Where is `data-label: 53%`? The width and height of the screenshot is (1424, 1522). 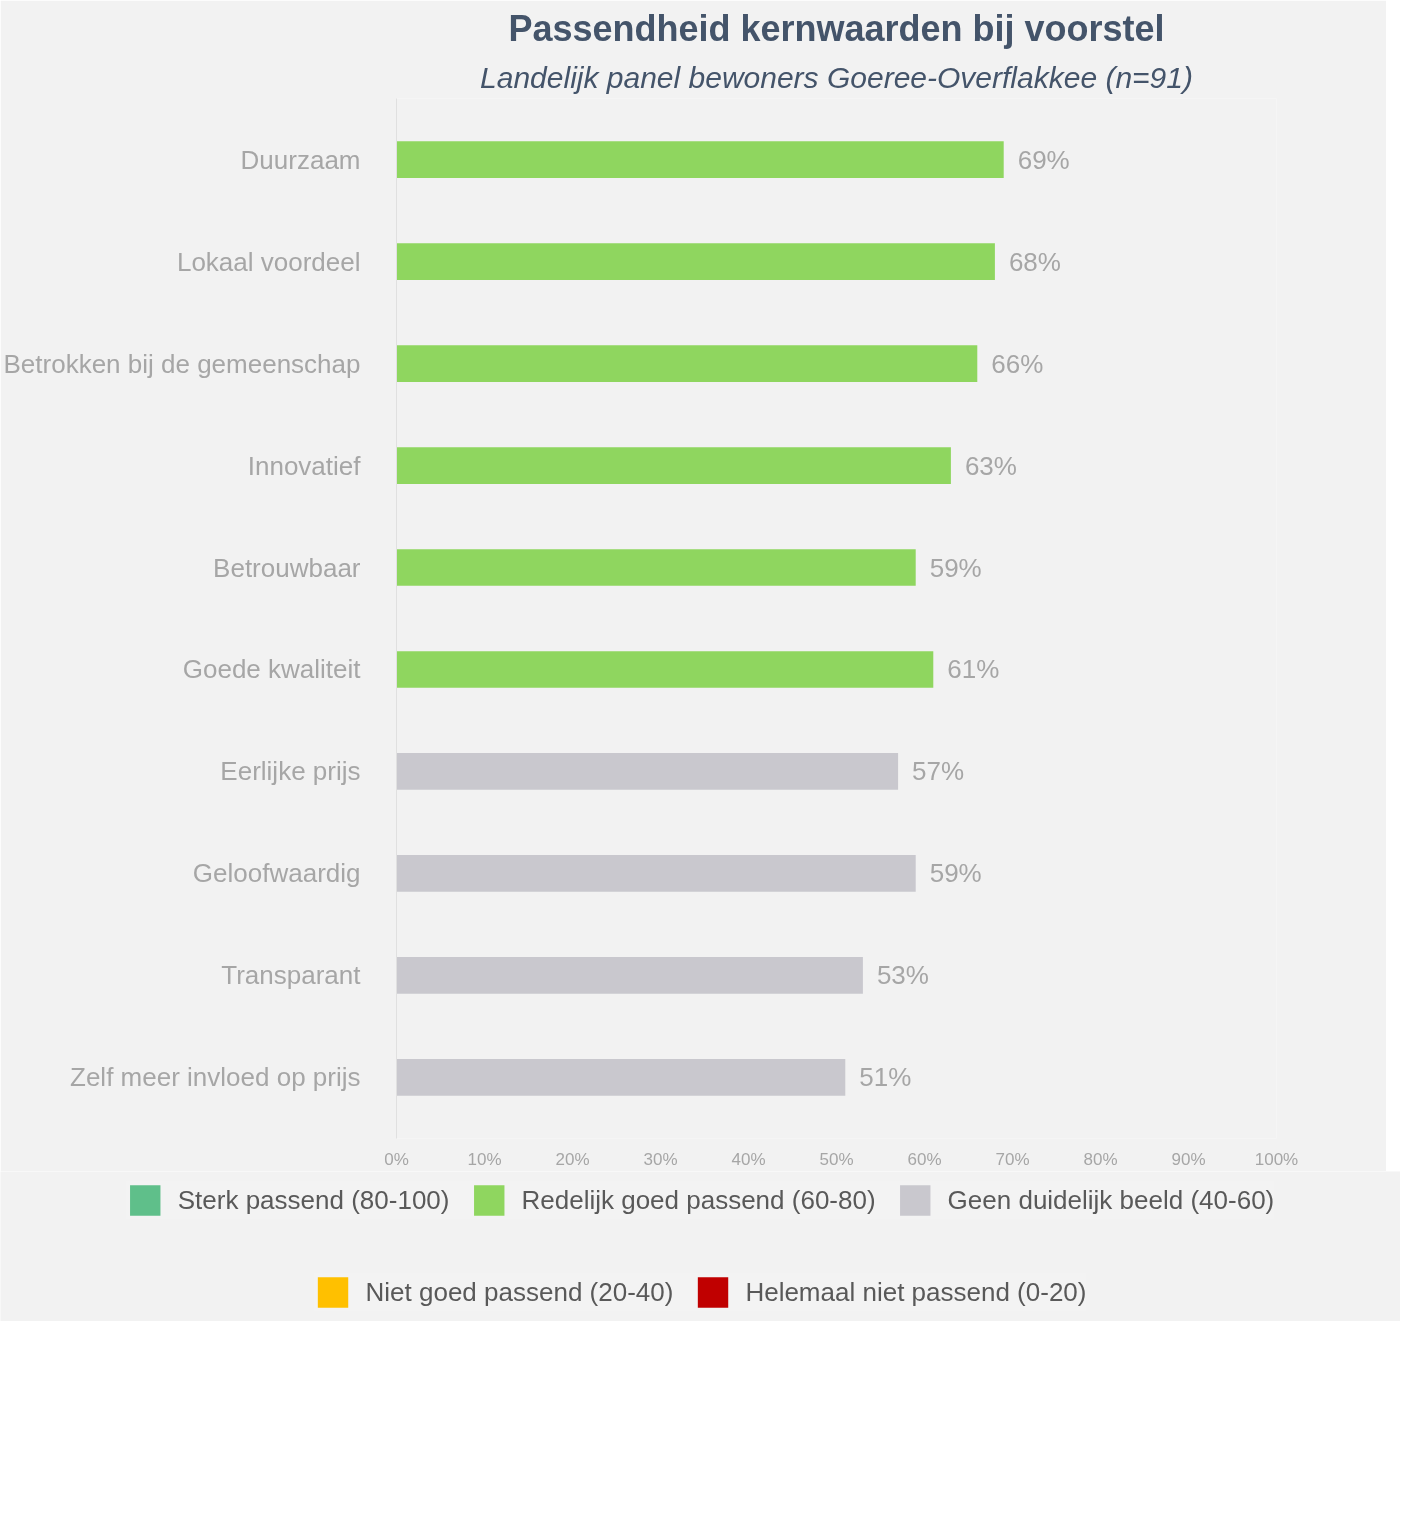 data-label: 53% is located at coordinates (902, 975).